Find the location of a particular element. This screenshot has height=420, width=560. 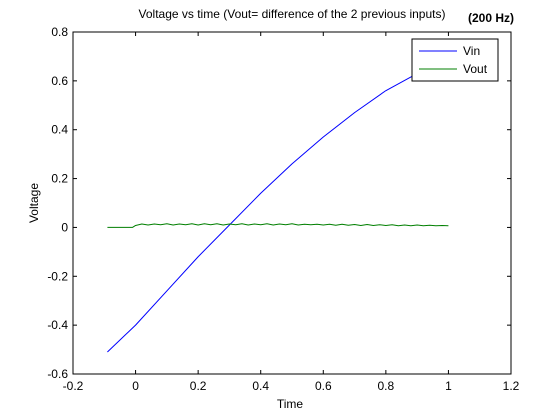

x-axis-label: Time is located at coordinates (290, 404).